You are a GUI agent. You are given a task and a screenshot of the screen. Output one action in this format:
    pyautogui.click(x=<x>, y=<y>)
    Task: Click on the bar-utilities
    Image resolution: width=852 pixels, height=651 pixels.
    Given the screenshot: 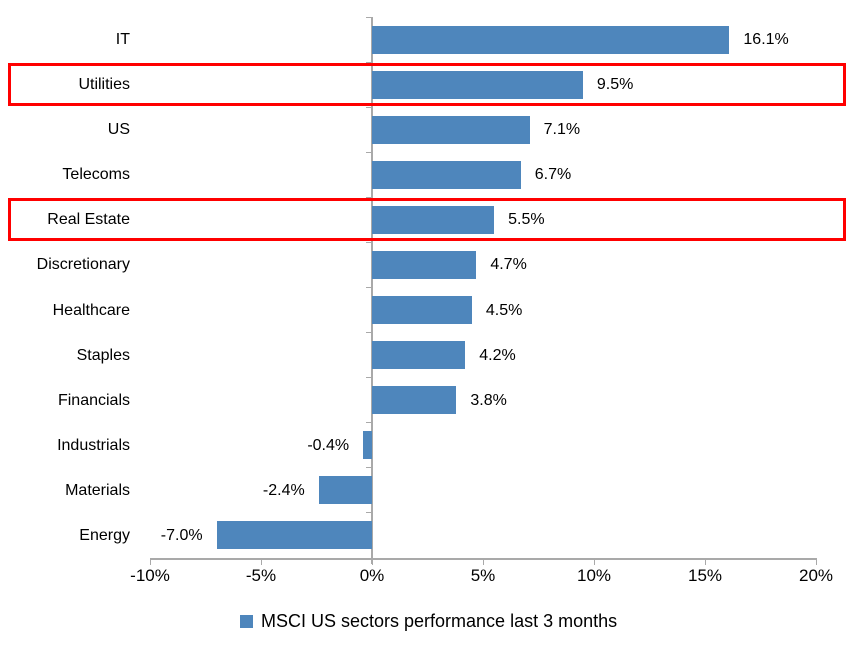 What is the action you would take?
    pyautogui.click(x=477, y=84)
    